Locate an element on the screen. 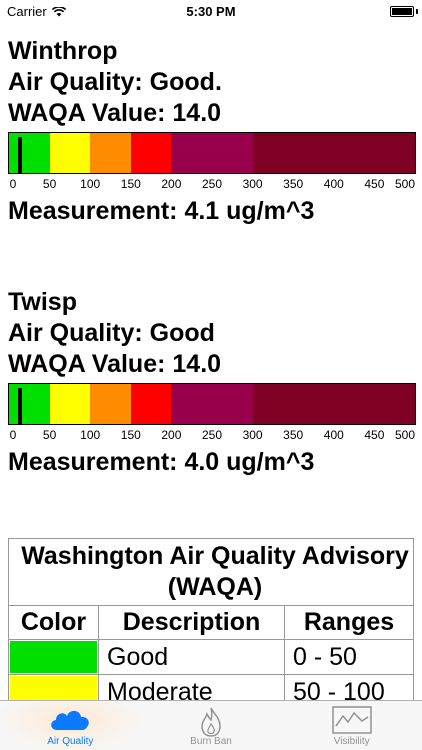  air-quality-status: Air Quality: Good. is located at coordinates (115, 82).